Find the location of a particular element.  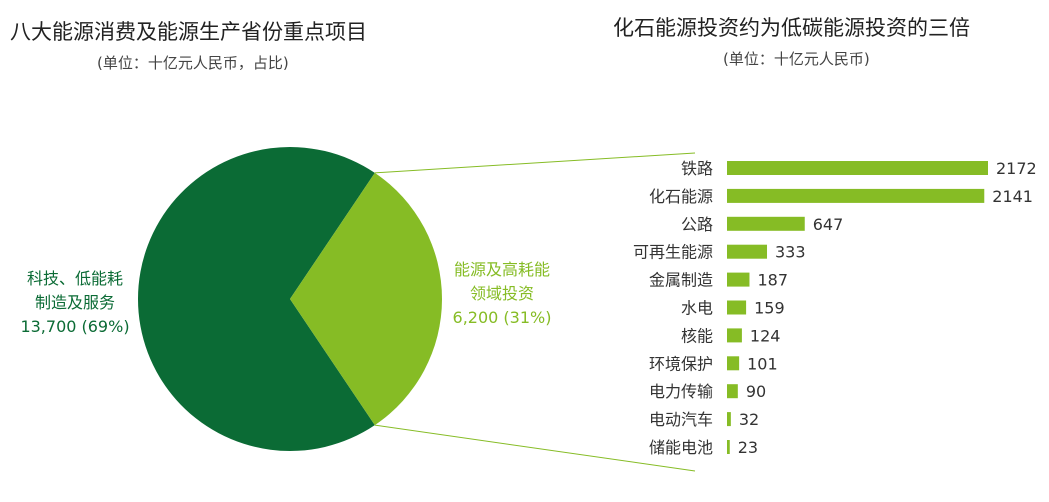

bar-value-label: 159 is located at coordinates (769, 308).